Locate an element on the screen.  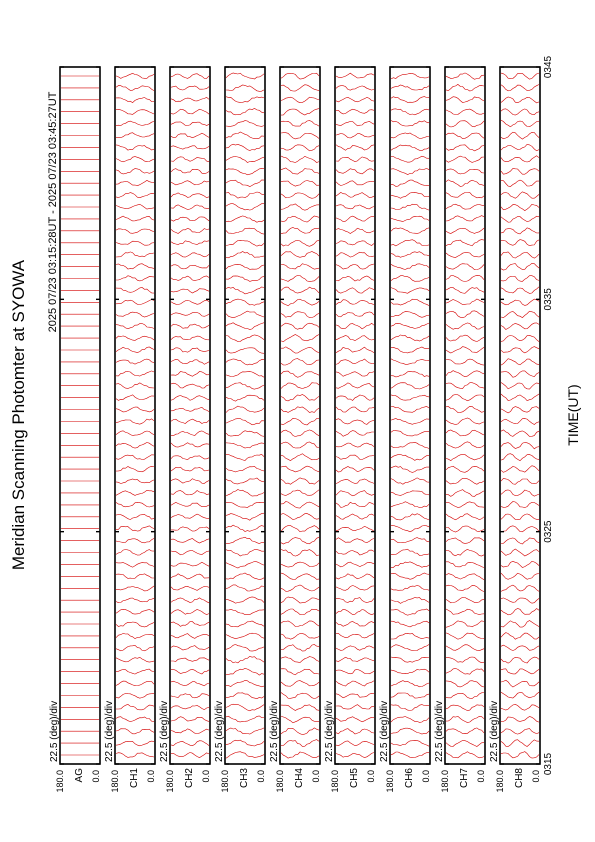
chart-title: Meridian Scanning Photomter at SYOWA is located at coordinates (18, 414).